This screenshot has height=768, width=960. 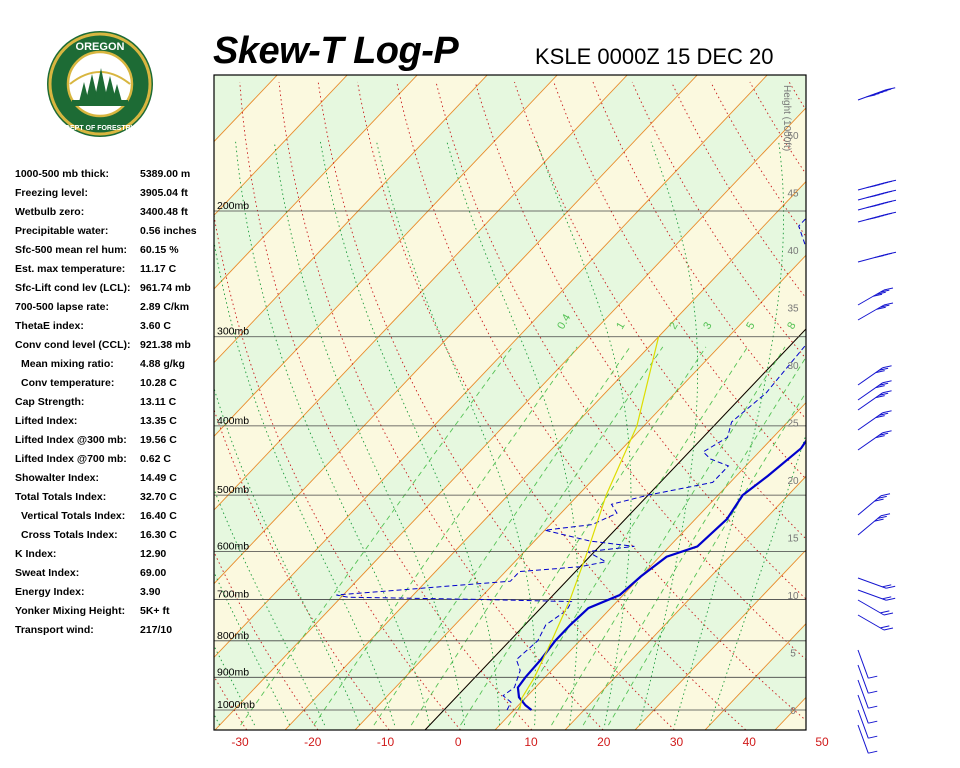 I want to click on temperature-tick-label: 20, so click(x=604, y=742).